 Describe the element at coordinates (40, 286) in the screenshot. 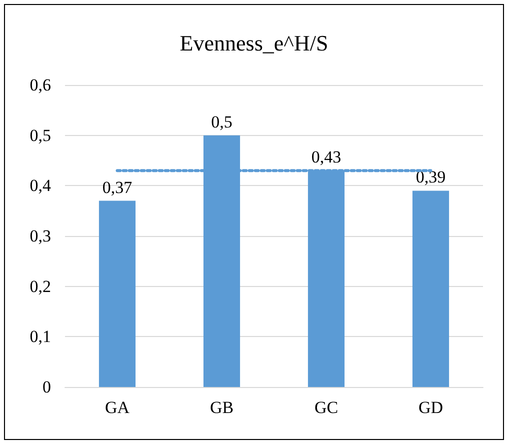

I see `y-tick-label: 0,2` at that location.